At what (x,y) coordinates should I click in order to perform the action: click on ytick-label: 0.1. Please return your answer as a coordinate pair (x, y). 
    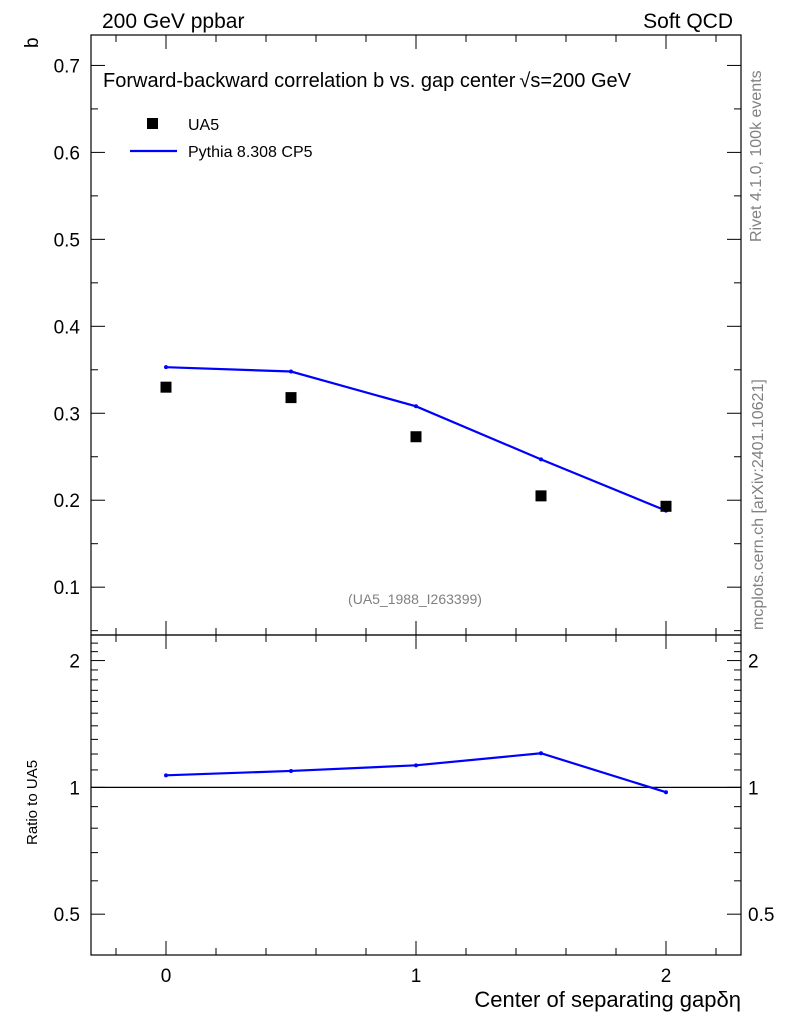
    Looking at the image, I should click on (67, 588).